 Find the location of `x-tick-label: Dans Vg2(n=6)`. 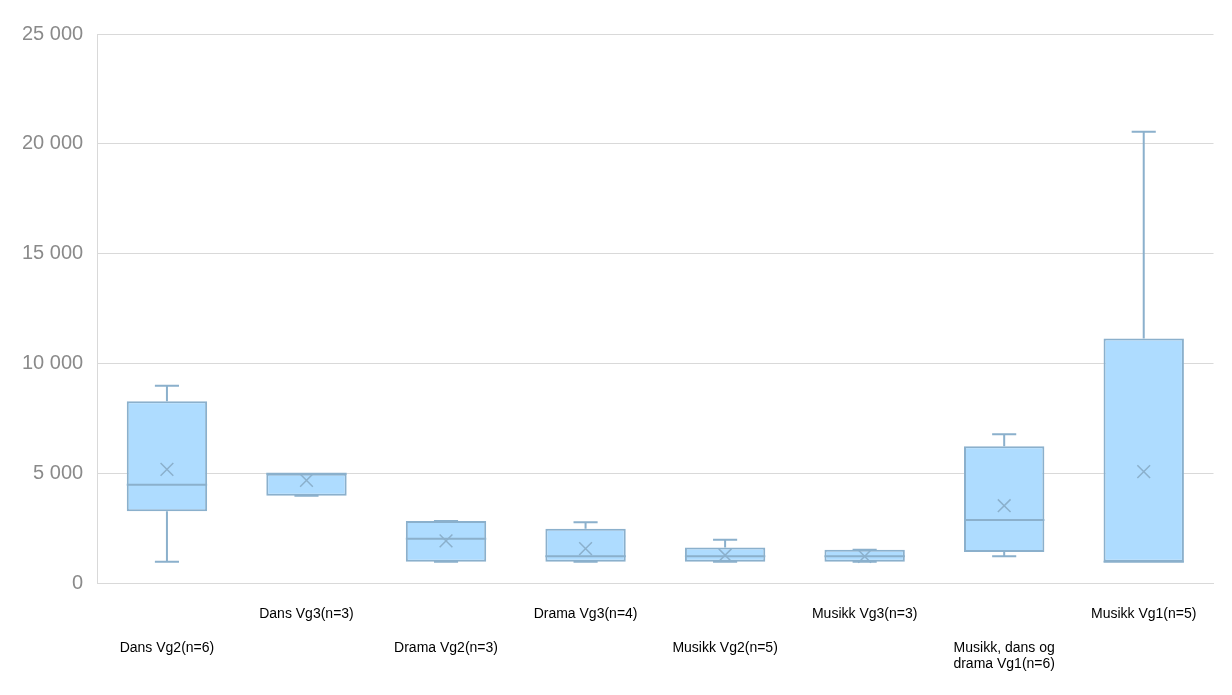

x-tick-label: Dans Vg2(n=6) is located at coordinates (167, 646).